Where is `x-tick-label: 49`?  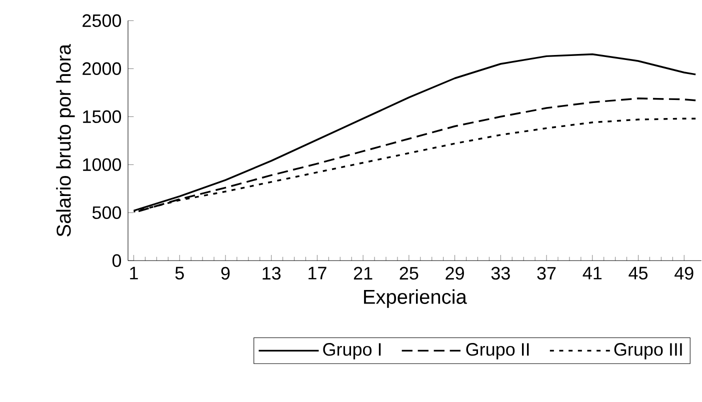 x-tick-label: 49 is located at coordinates (684, 273).